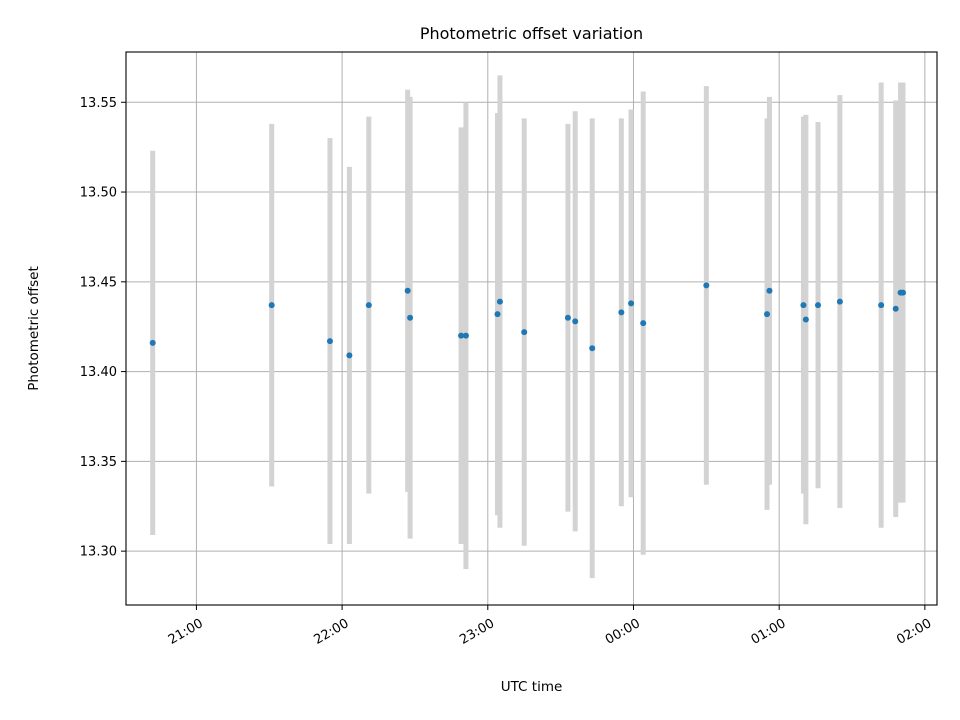 The height and width of the screenshot is (720, 960). What do you see at coordinates (531, 33) in the screenshot?
I see `chart-title: Photometric offset variation` at bounding box center [531, 33].